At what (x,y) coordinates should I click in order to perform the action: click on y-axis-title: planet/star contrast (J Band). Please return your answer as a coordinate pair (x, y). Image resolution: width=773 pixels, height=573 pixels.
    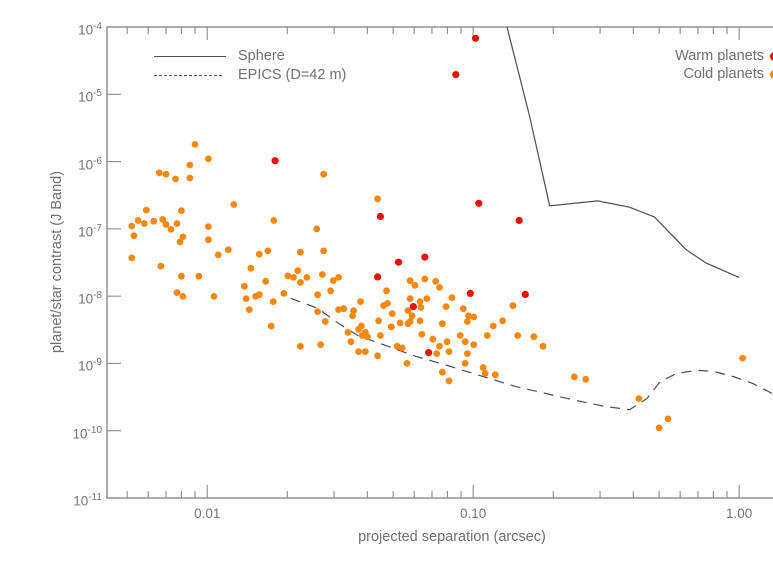
    Looking at the image, I should click on (57, 262).